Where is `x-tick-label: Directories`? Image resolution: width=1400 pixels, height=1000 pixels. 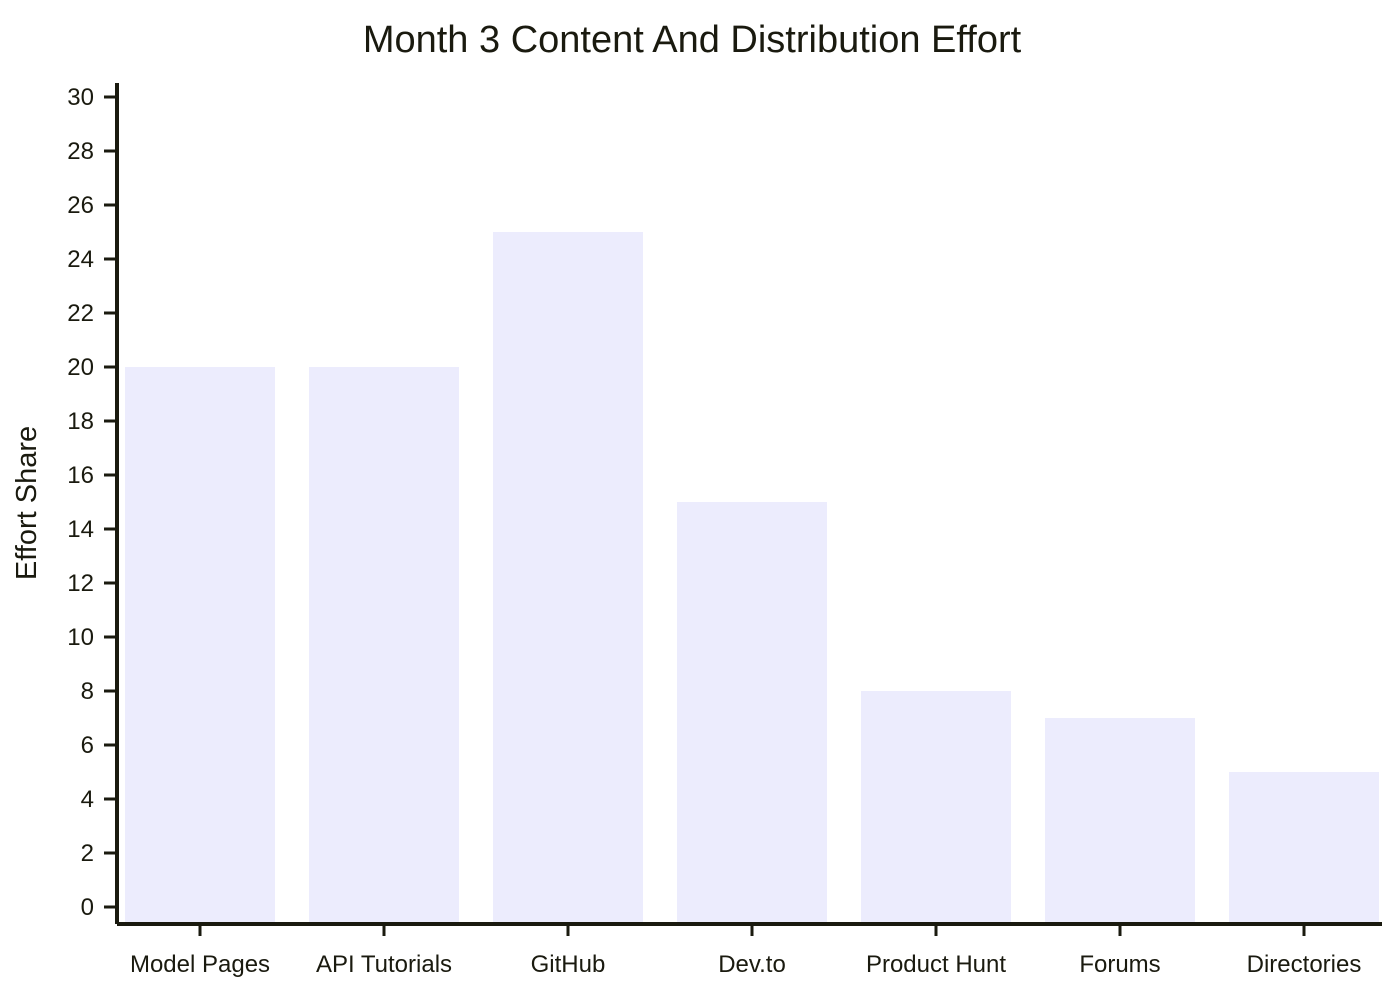
x-tick-label: Directories is located at coordinates (1304, 964).